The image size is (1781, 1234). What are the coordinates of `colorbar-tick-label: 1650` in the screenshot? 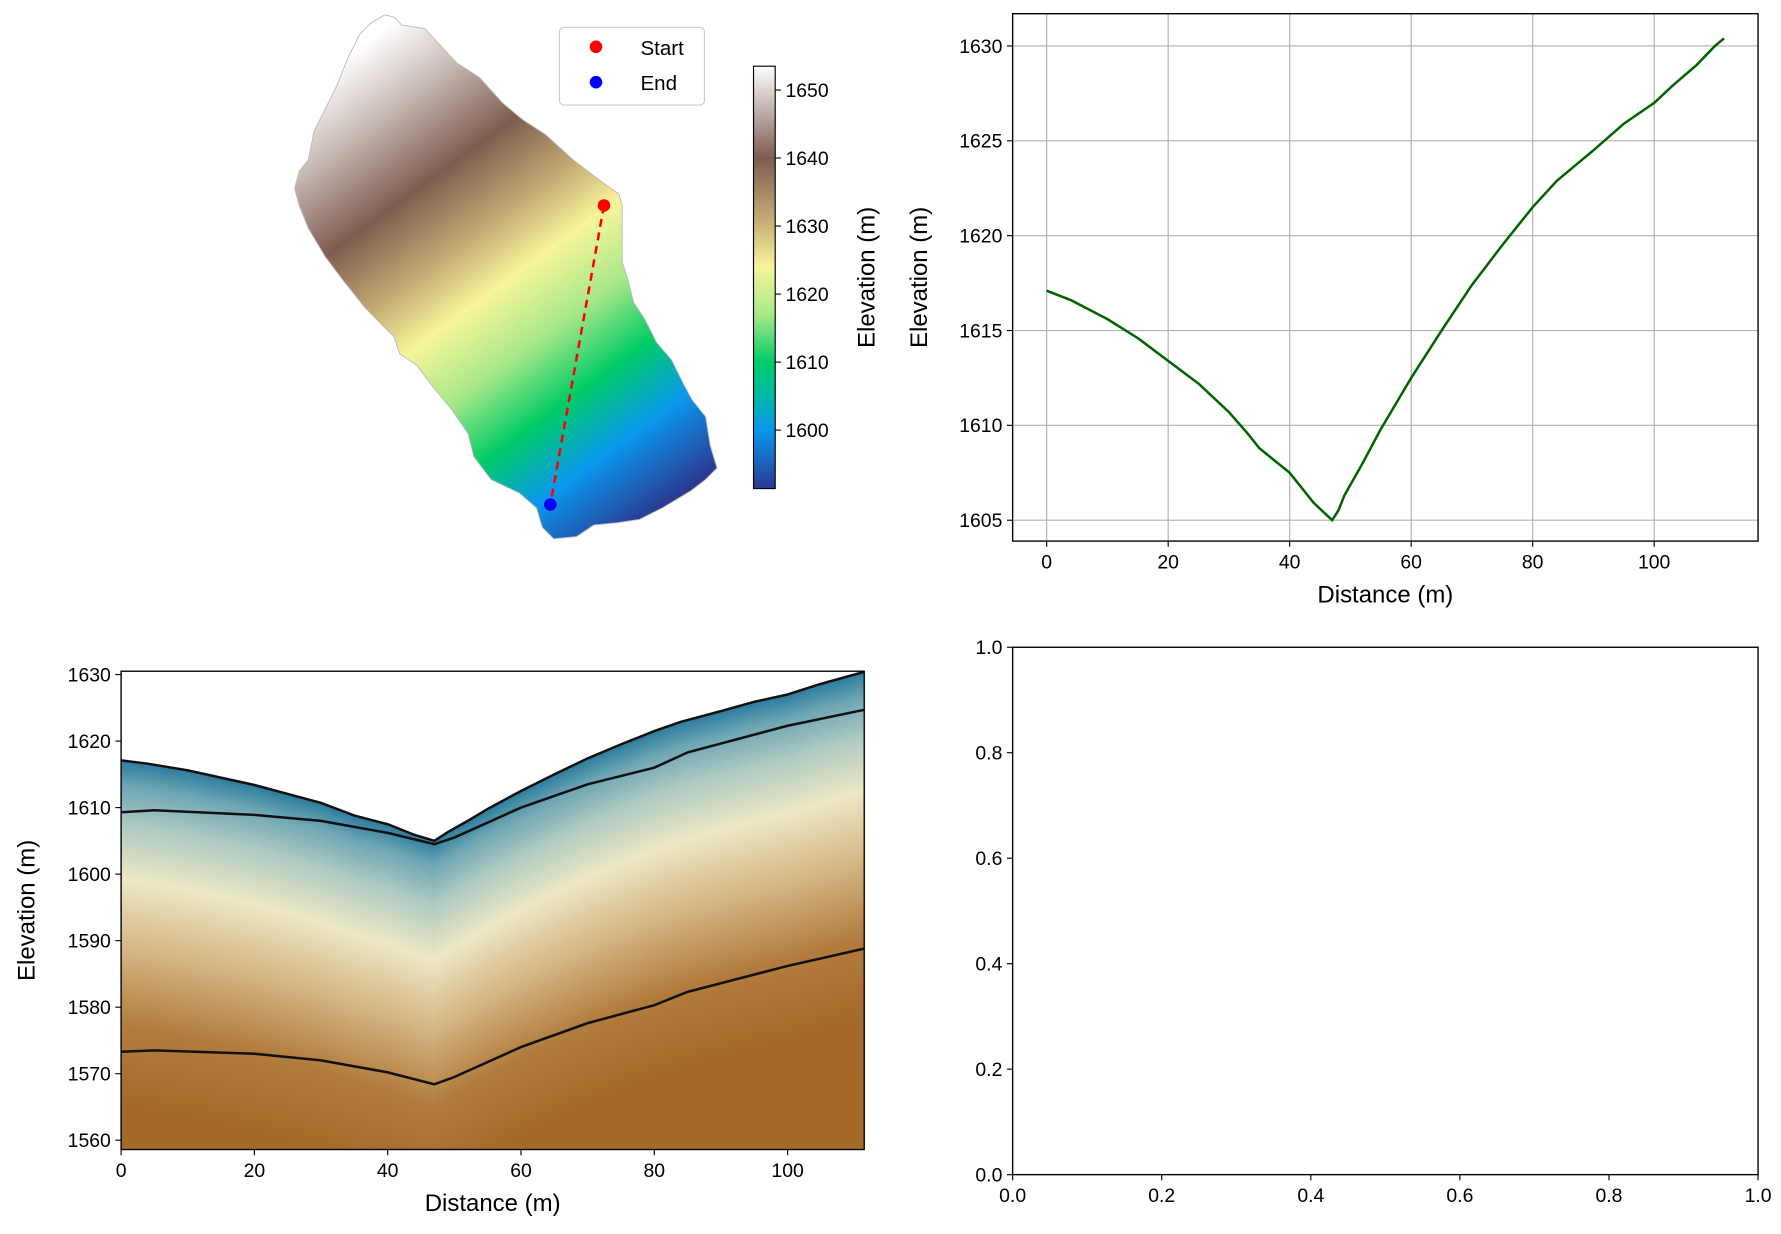 It's located at (806, 91).